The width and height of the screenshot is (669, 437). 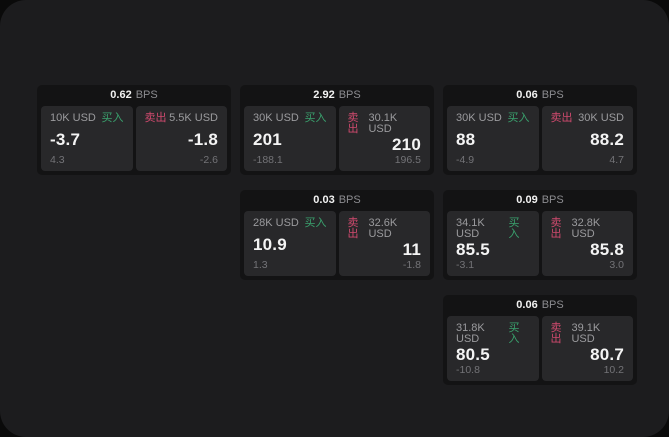 What do you see at coordinates (193, 118) in the screenshot?
I see `sell-notional-label: 5.5K USD` at bounding box center [193, 118].